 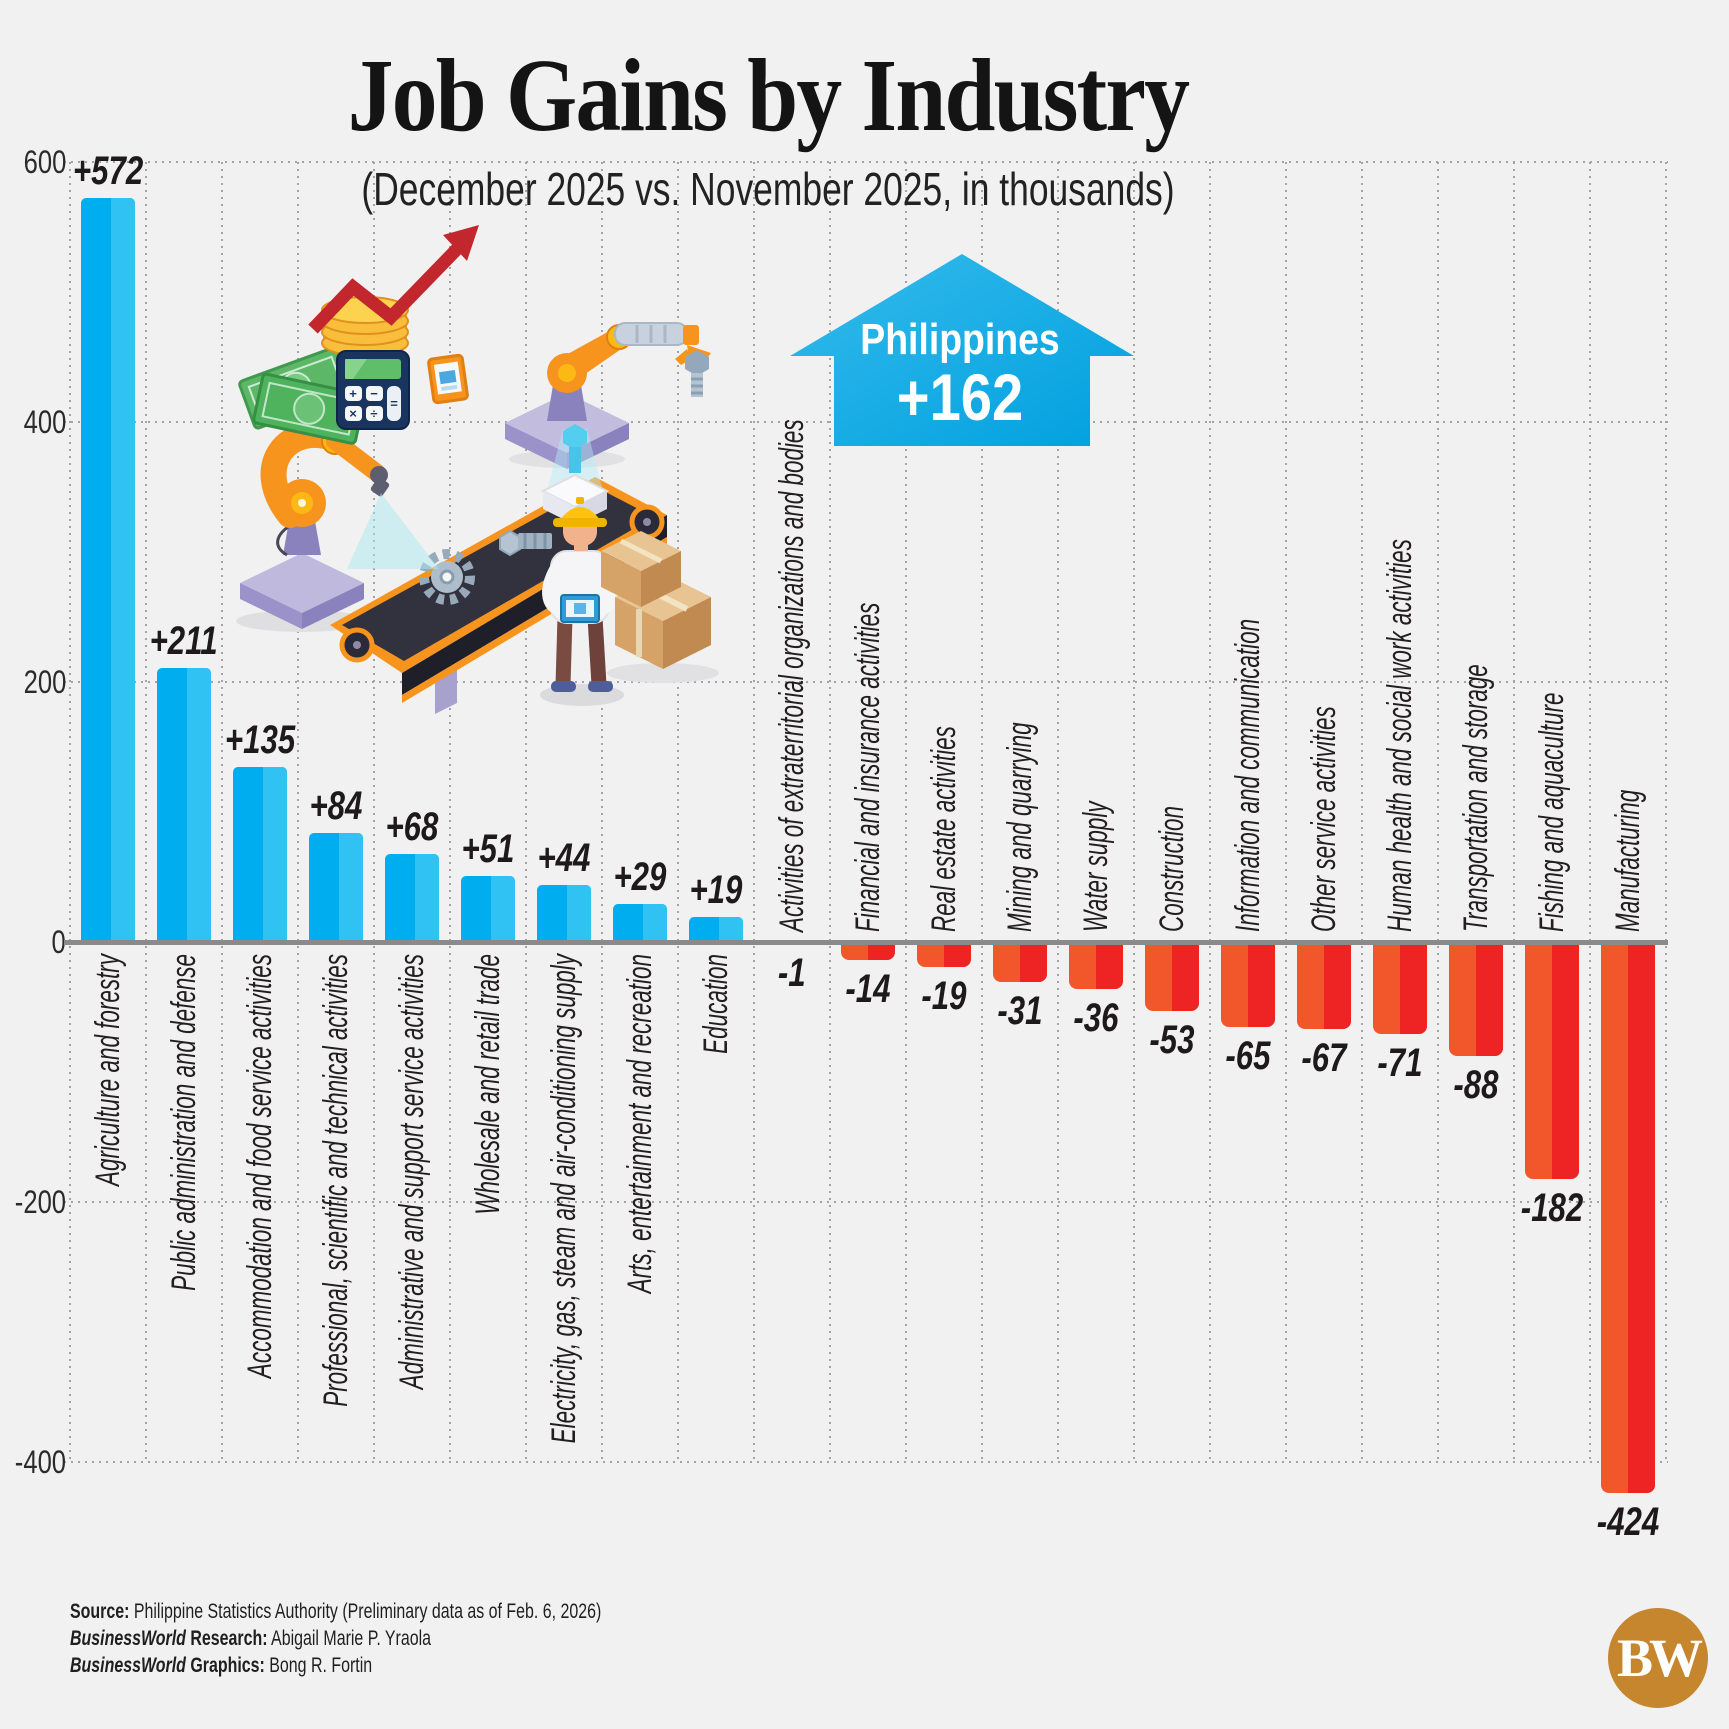 I want to click on category-label: Mining and quarrying, so click(x=1020, y=827).